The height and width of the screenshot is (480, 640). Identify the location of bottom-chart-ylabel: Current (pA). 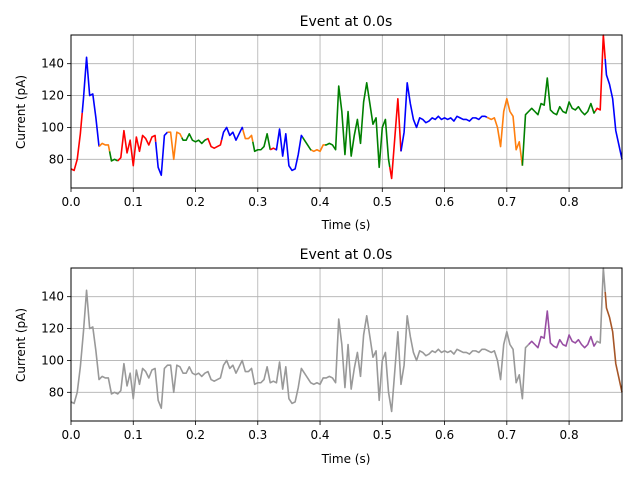
(21, 345).